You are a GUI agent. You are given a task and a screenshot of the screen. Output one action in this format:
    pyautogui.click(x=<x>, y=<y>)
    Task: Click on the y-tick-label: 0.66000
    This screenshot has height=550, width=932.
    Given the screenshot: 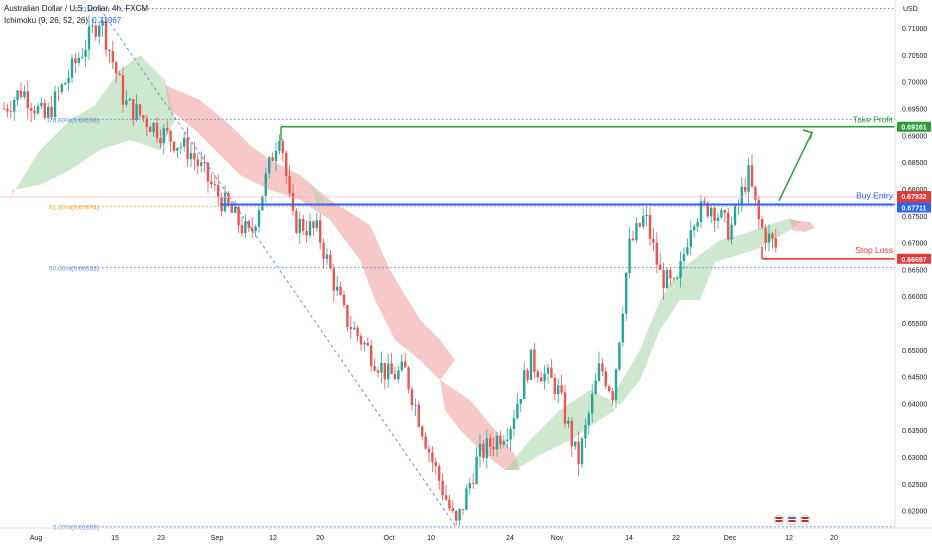 What is the action you would take?
    pyautogui.click(x=914, y=297)
    